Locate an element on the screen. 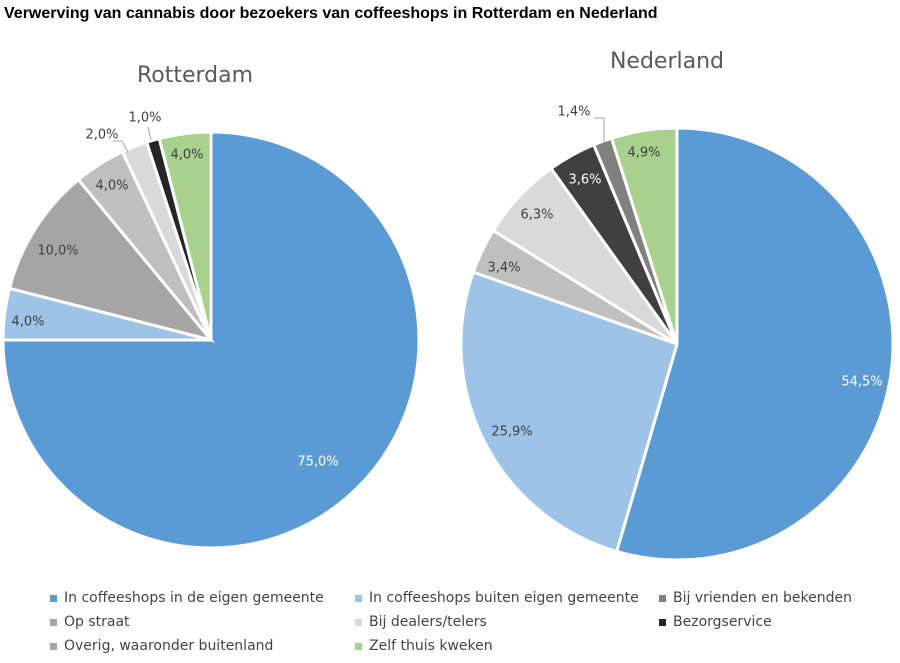 The height and width of the screenshot is (663, 900). data-label: 3,4% is located at coordinates (503, 268).